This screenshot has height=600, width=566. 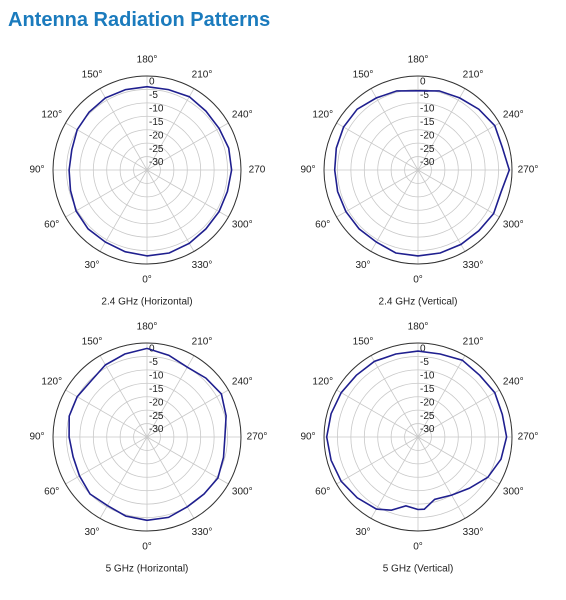 What do you see at coordinates (146, 302) in the screenshot?
I see `chart-caption: 2.4 GHz (Horizontal)` at bounding box center [146, 302].